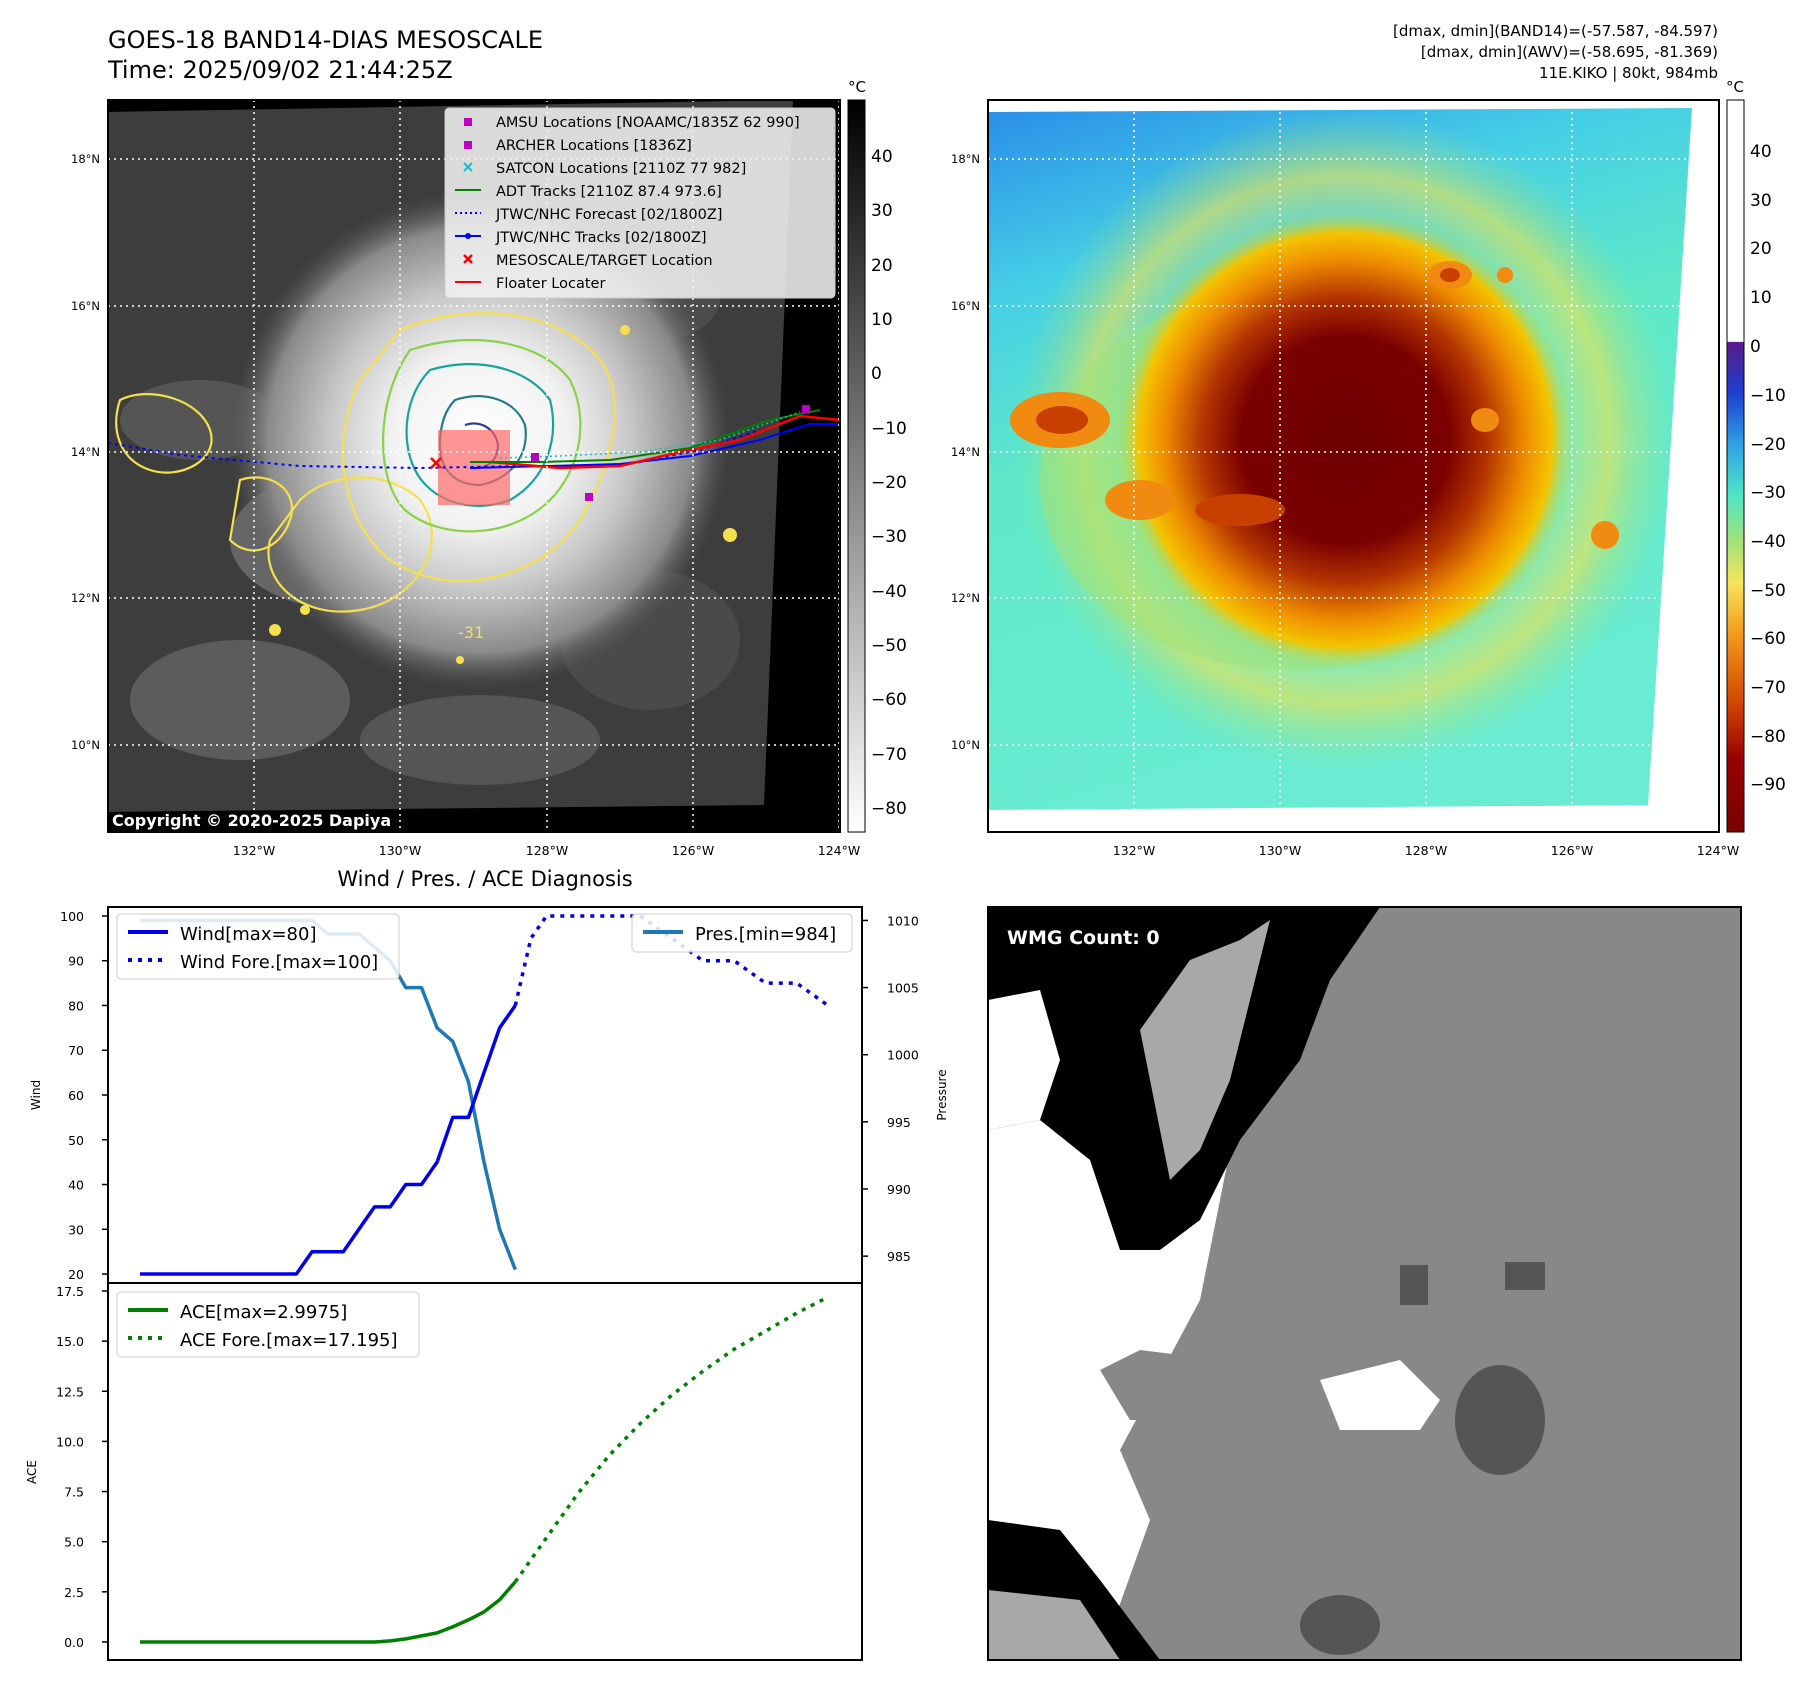 The height and width of the screenshot is (1690, 1801). What do you see at coordinates (589, 497) in the screenshot?
I see `amsu-marker` at bounding box center [589, 497].